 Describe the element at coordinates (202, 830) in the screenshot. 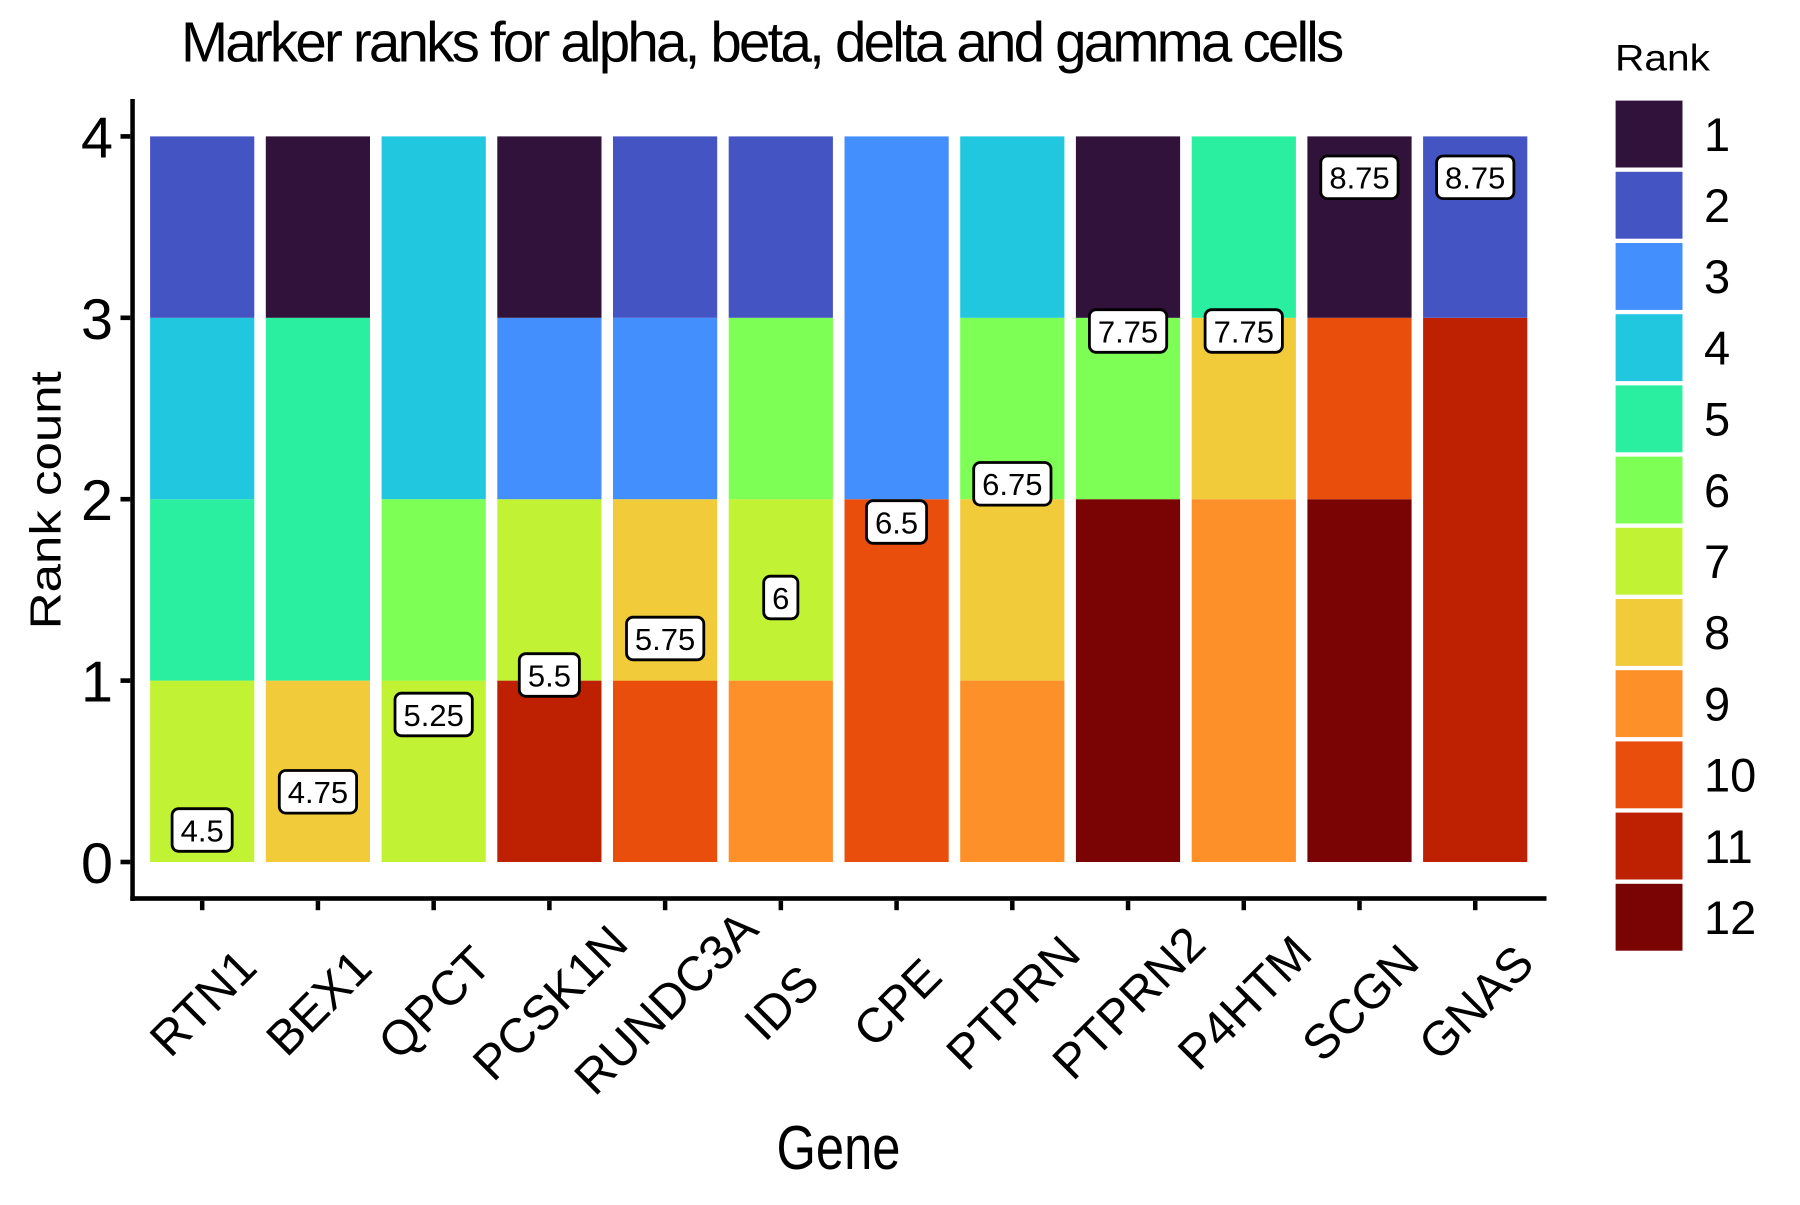

I see `svg-text: 4.5` at that location.